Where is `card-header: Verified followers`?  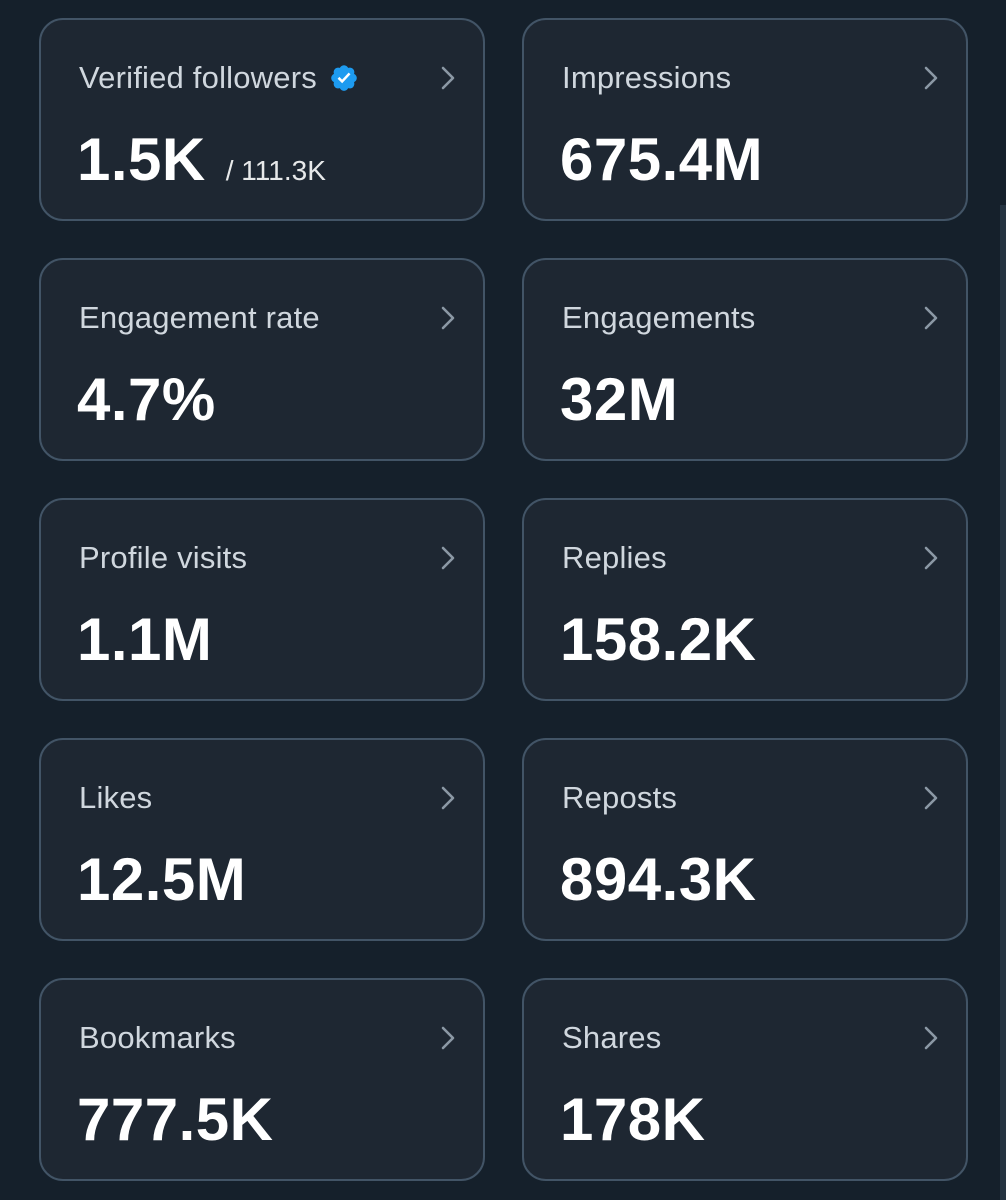 card-header: Verified followers is located at coordinates (219, 78).